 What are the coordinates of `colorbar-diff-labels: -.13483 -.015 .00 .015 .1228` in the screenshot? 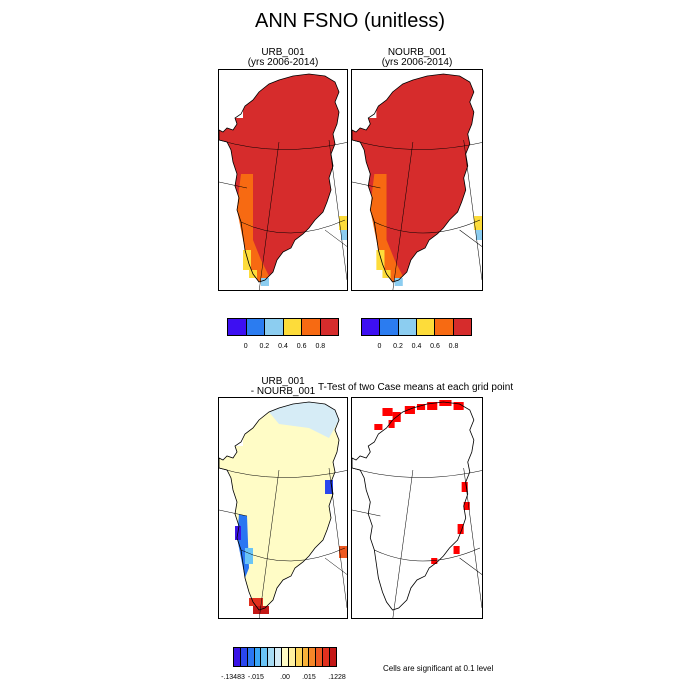 It's located at (283, 679).